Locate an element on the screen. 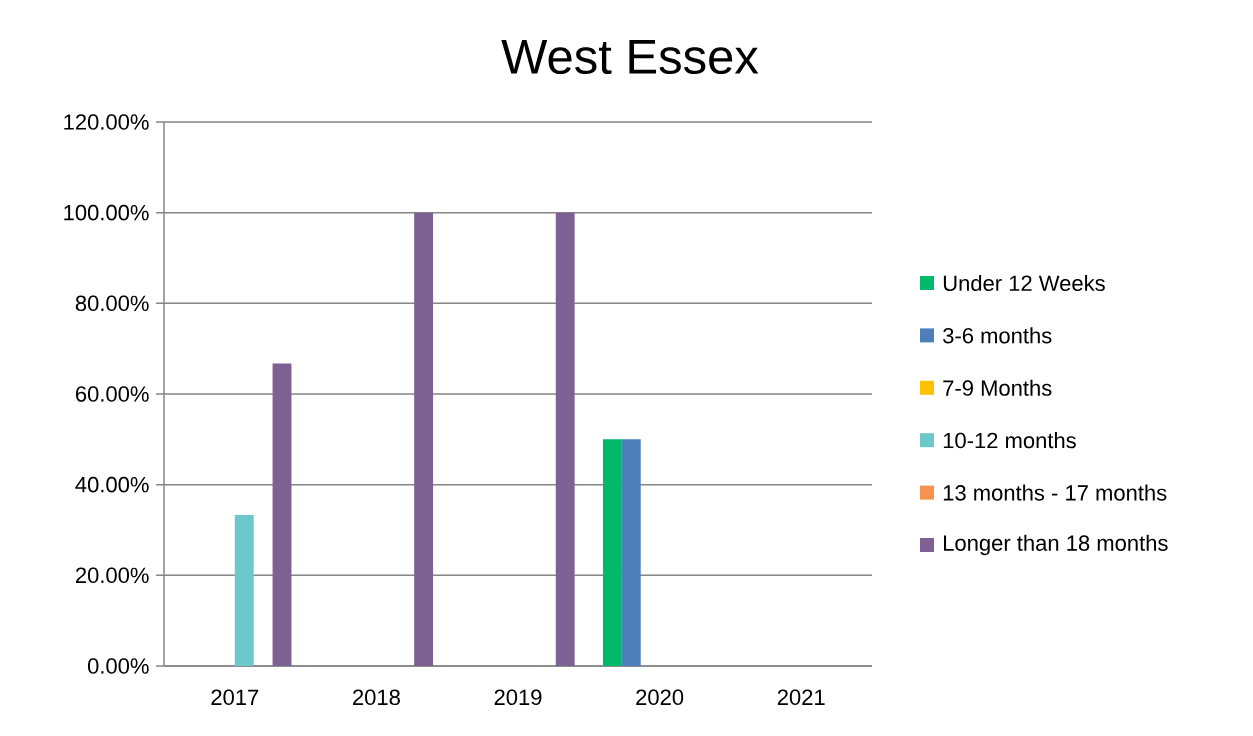  legend-label: 10-12 months is located at coordinates (1009, 440).